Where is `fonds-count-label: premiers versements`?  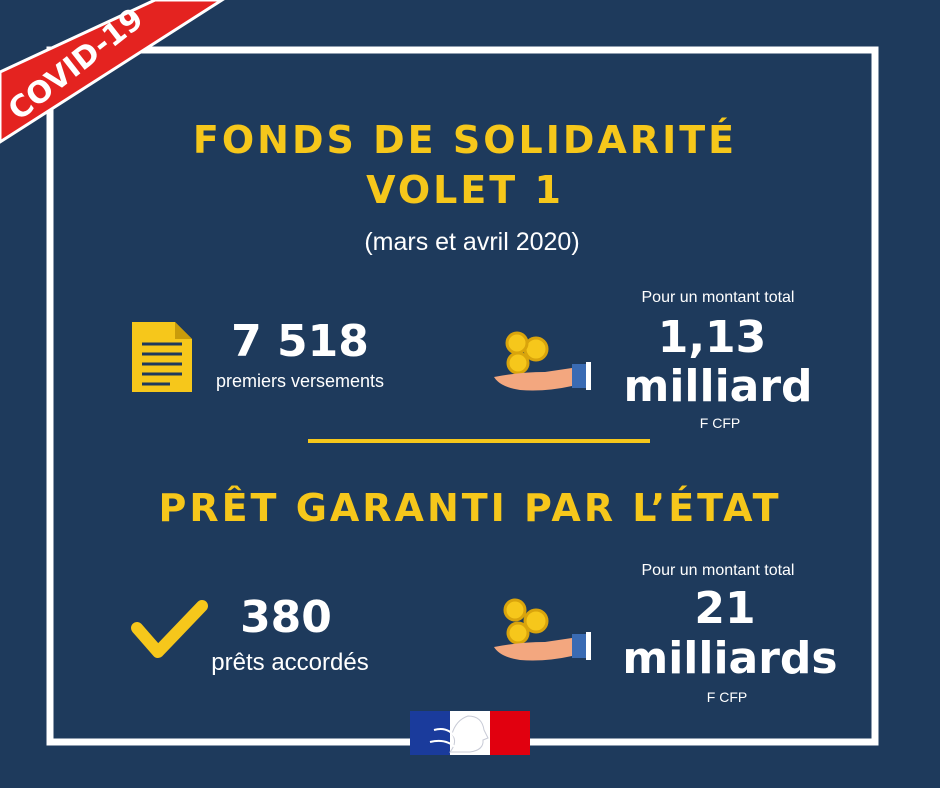 fonds-count-label: premiers versements is located at coordinates (300, 381).